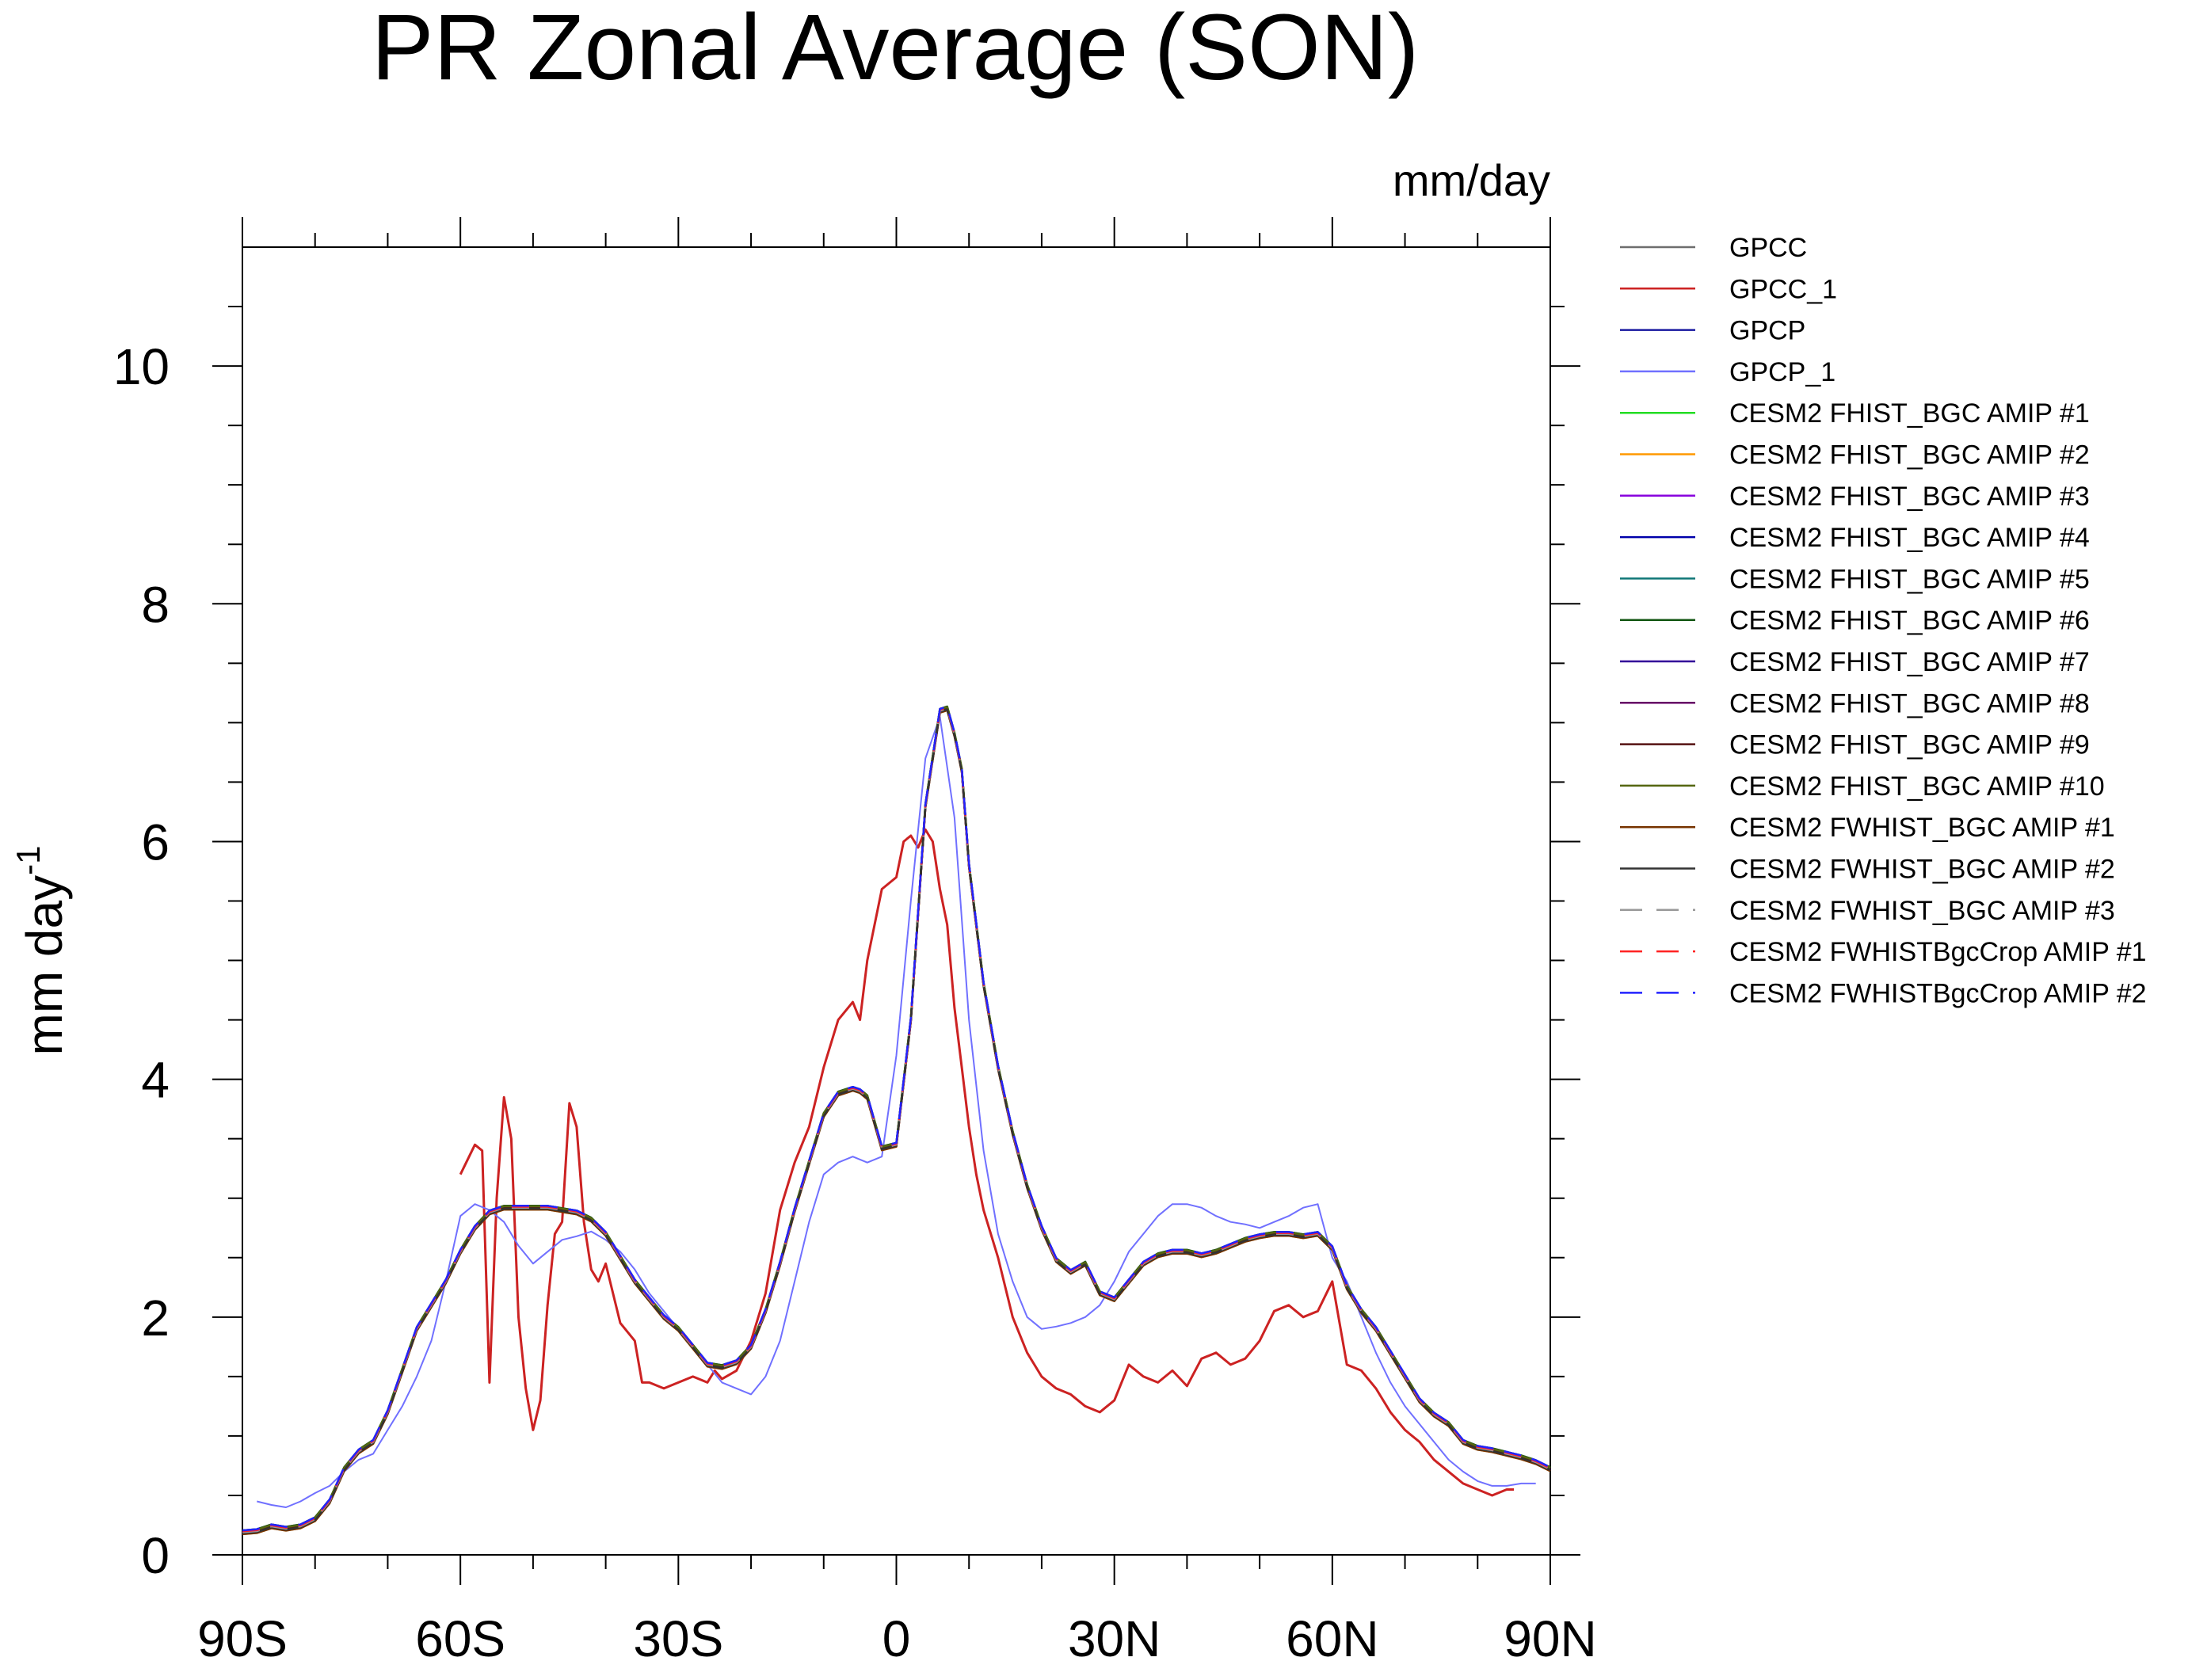  Describe the element at coordinates (1909, 621) in the screenshot. I see `legend-label: CESM2 FHIST_BGC AMIP #6` at that location.